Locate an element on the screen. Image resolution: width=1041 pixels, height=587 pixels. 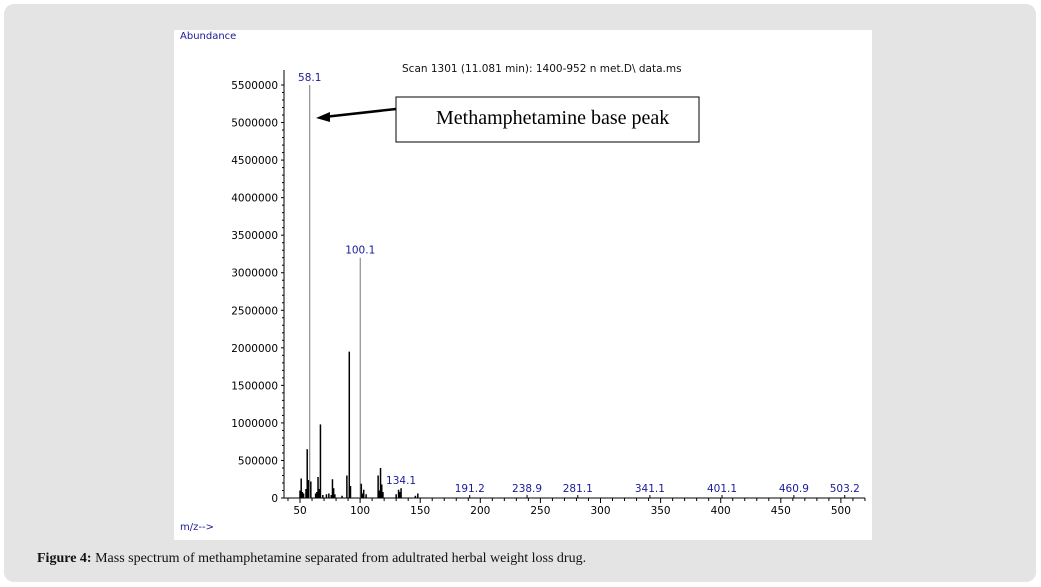
peak-label: 238.9 is located at coordinates (527, 489).